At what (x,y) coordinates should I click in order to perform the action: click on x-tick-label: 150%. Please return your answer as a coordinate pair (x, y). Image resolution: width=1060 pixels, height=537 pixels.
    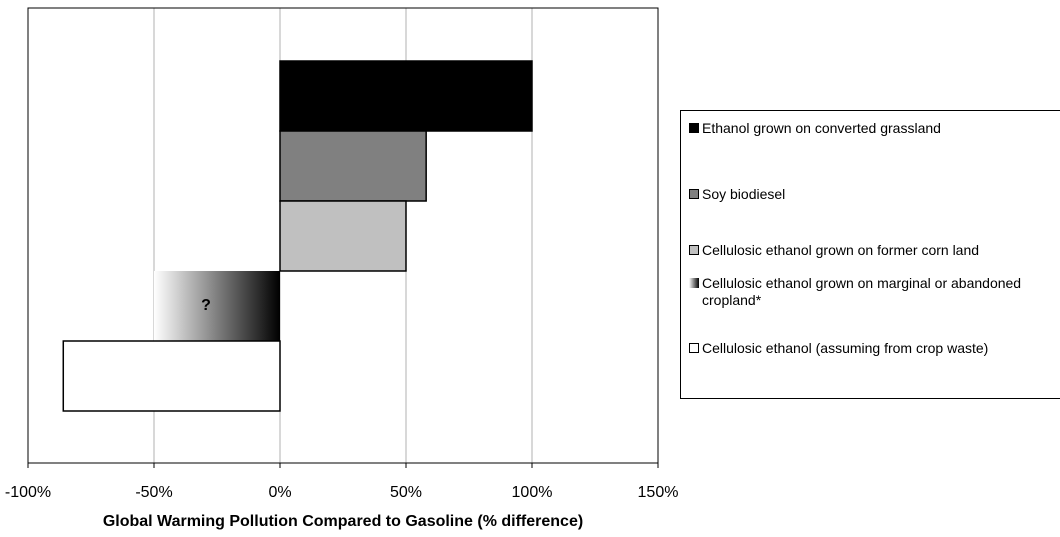
    Looking at the image, I should click on (658, 492).